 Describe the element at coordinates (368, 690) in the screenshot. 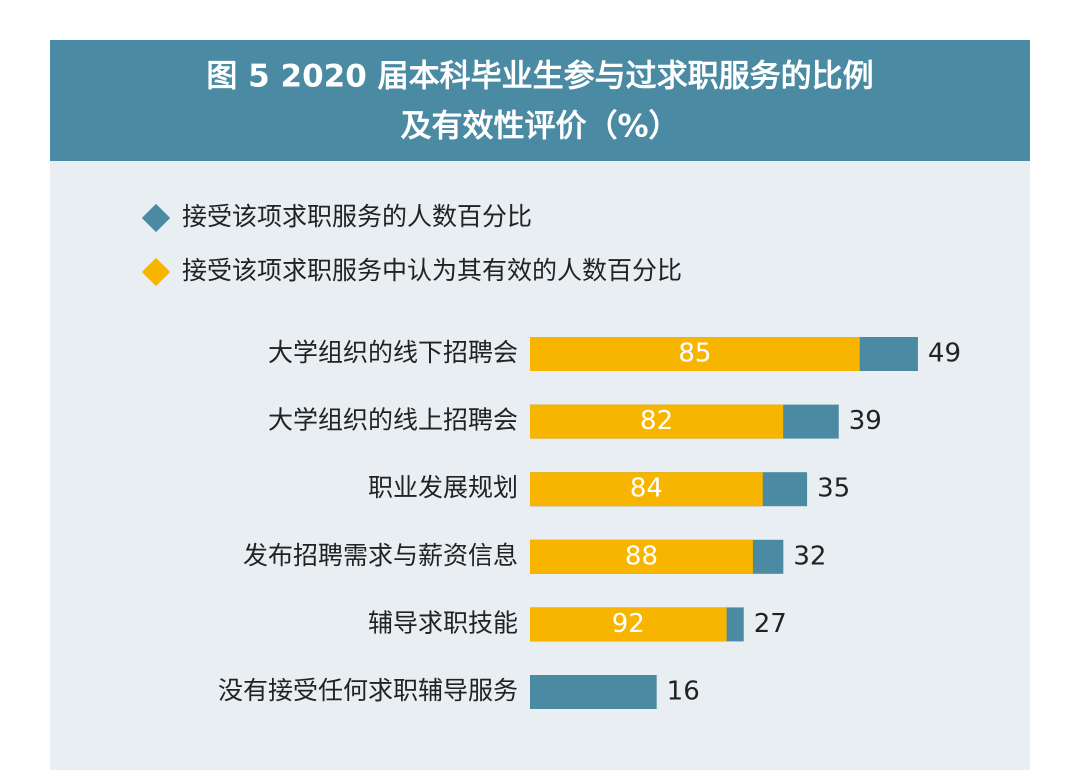

I see `category-label: 没有接受任何求职辅导服务` at that location.